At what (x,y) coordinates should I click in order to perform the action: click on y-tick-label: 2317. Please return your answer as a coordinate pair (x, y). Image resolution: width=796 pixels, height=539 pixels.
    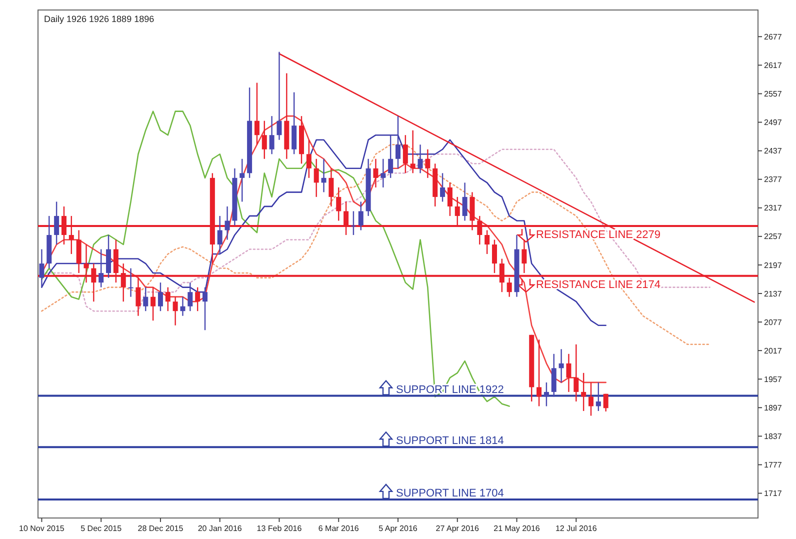
    Looking at the image, I should click on (773, 208).